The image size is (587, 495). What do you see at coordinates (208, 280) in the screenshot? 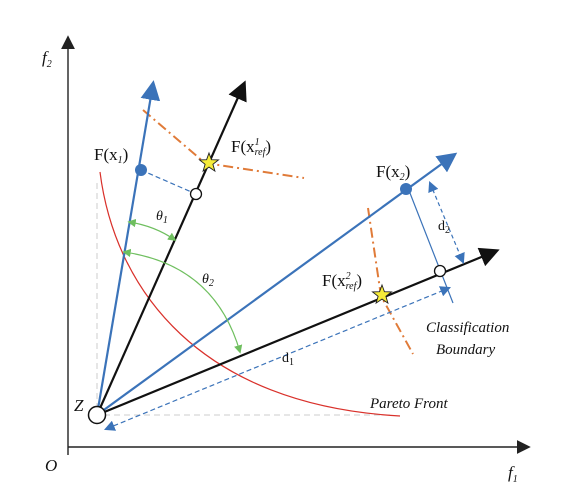
I see `theta2-label: θ2` at bounding box center [208, 280].